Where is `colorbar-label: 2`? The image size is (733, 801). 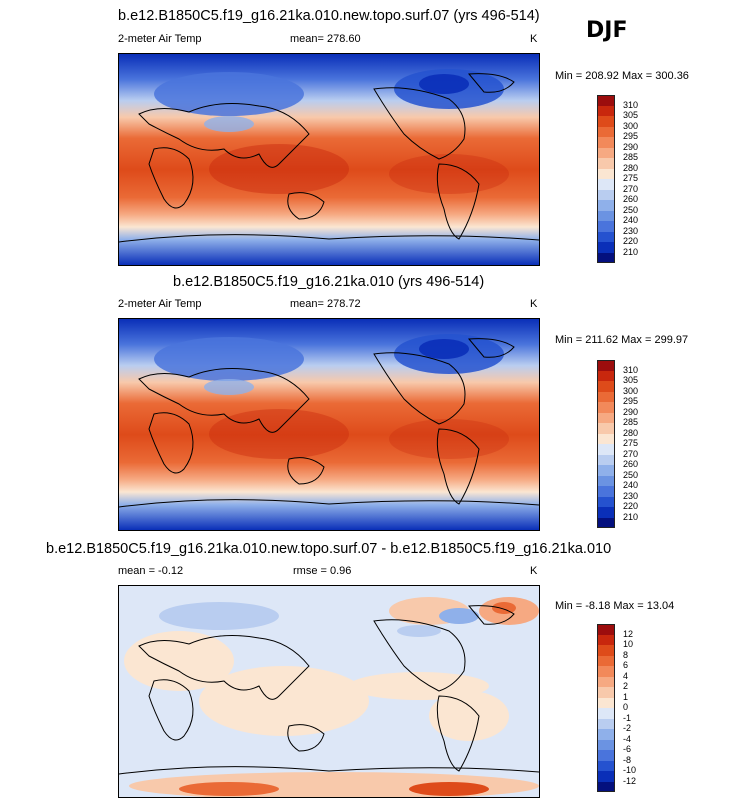 colorbar-label: 2 is located at coordinates (626, 686).